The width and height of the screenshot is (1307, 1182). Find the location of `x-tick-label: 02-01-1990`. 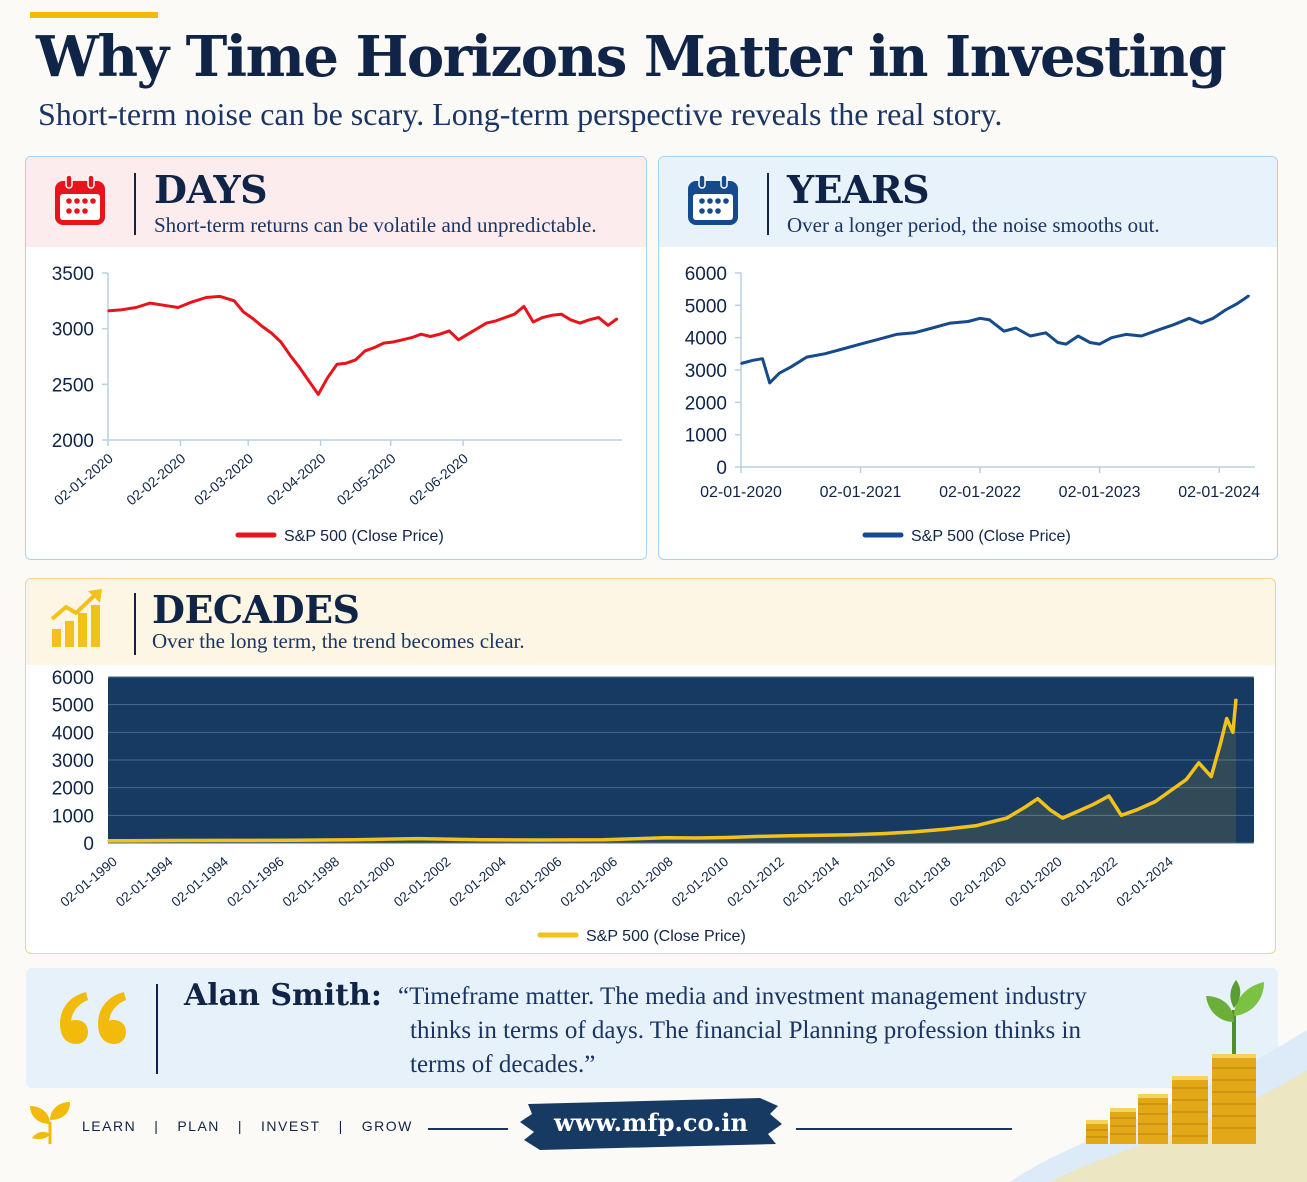

x-tick-label: 02-01-1990 is located at coordinates (88, 882).